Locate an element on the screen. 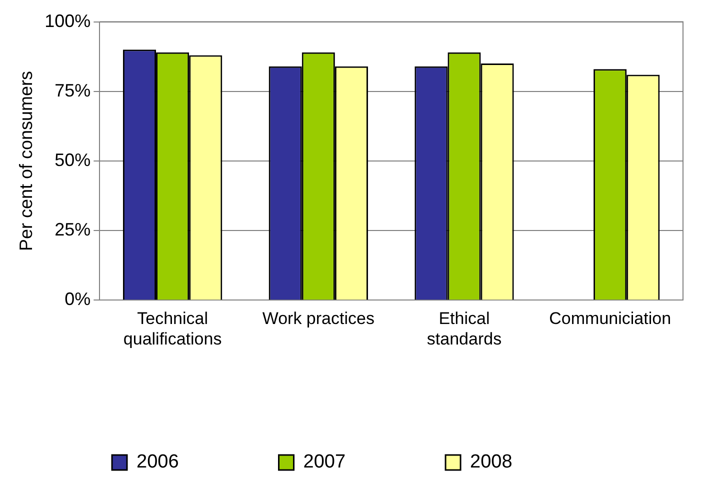  x-tick-label: Work practices is located at coordinates (318, 318).